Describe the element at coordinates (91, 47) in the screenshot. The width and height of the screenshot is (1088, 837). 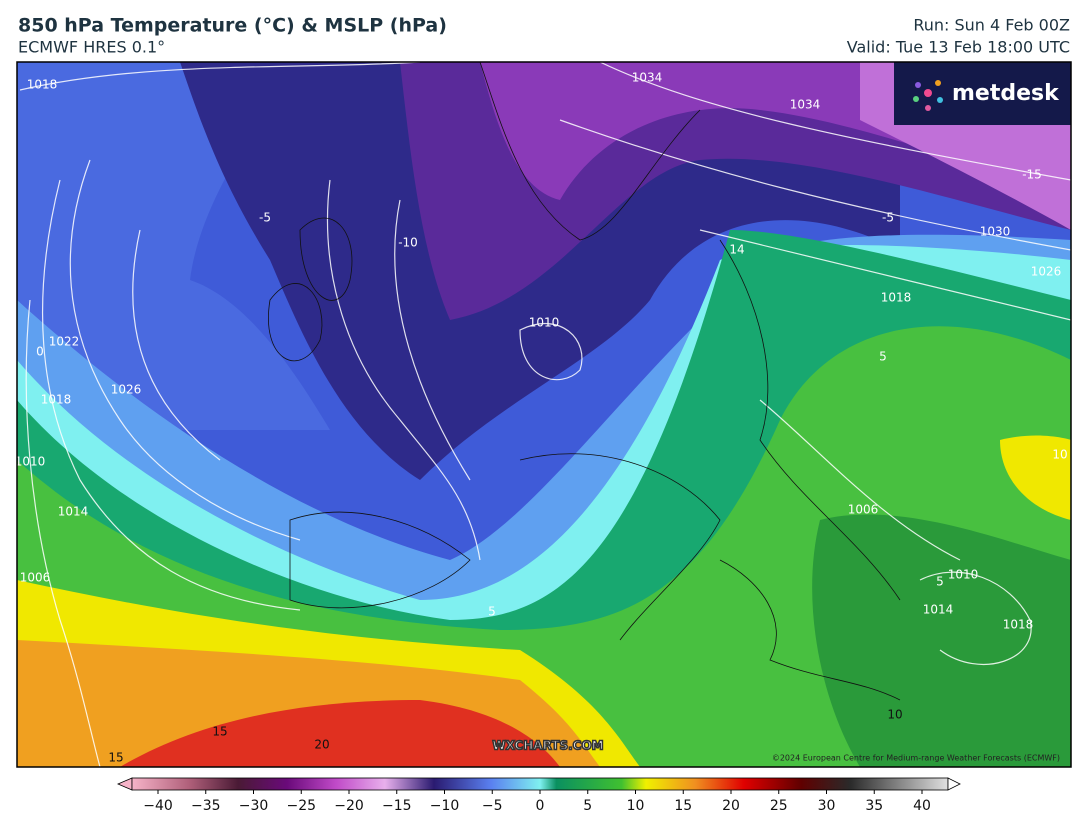
I see `subtitle: ECMWF HRES 0.1°` at that location.